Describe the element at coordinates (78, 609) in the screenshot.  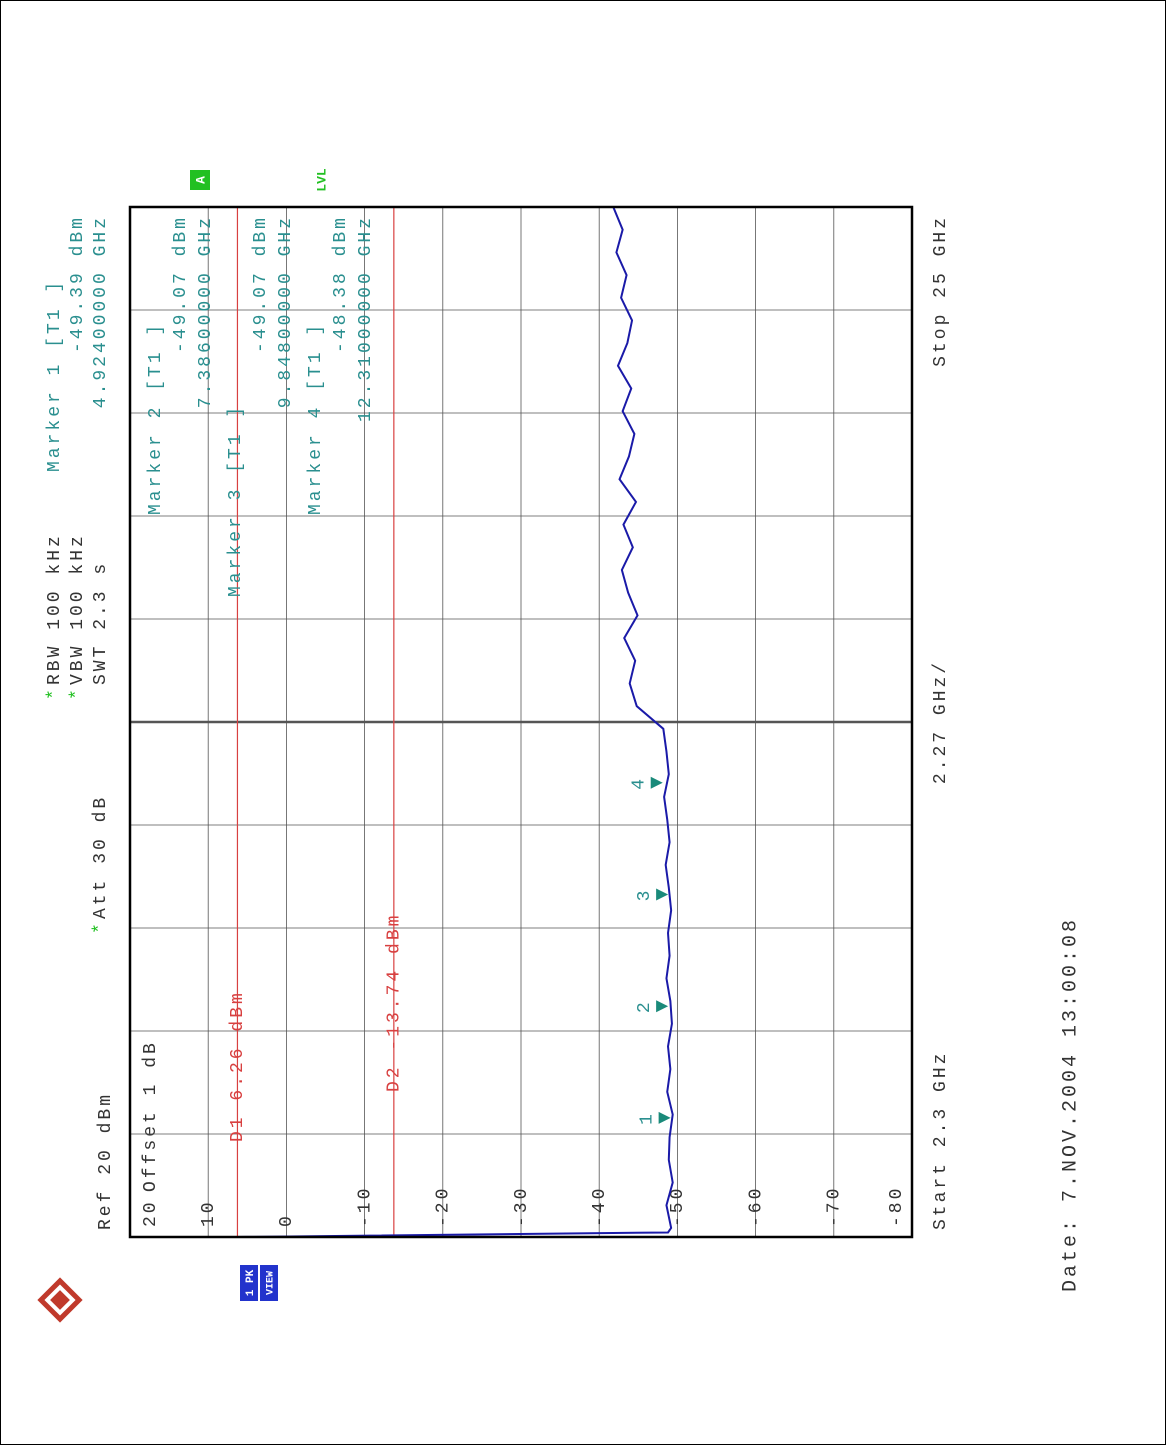
I see `vbw: VBW 100 kHz` at that location.